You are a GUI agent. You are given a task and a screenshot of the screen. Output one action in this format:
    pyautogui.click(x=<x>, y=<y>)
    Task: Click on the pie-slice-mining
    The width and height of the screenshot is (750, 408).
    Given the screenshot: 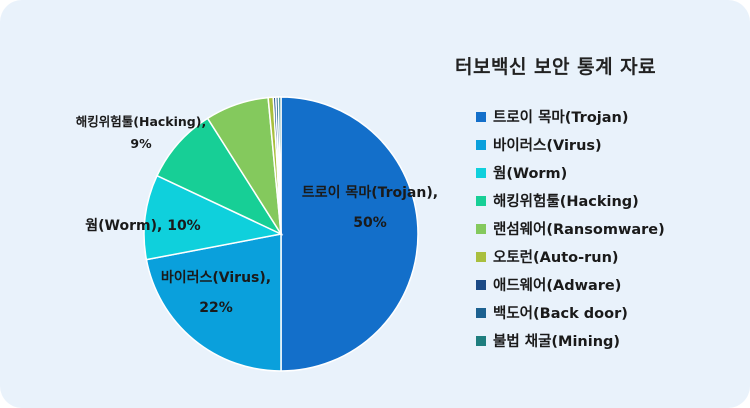 What is the action you would take?
    pyautogui.click(x=279, y=165)
    